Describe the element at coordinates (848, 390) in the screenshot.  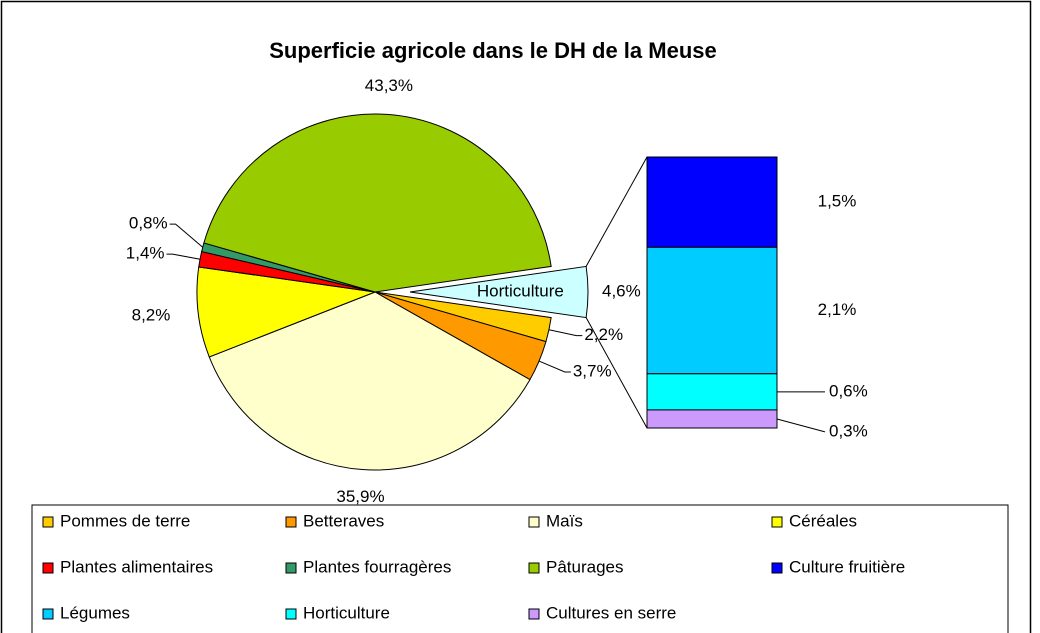
I see `data-label: 0,6%` at that location.